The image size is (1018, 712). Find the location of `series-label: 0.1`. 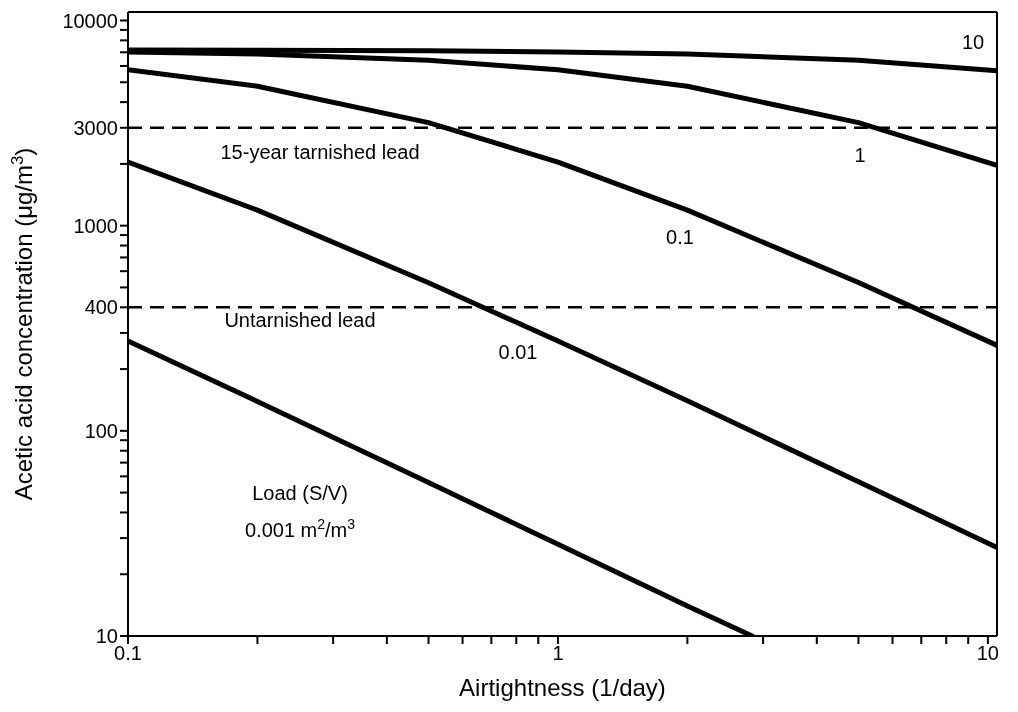

series-label: 0.1 is located at coordinates (680, 237).